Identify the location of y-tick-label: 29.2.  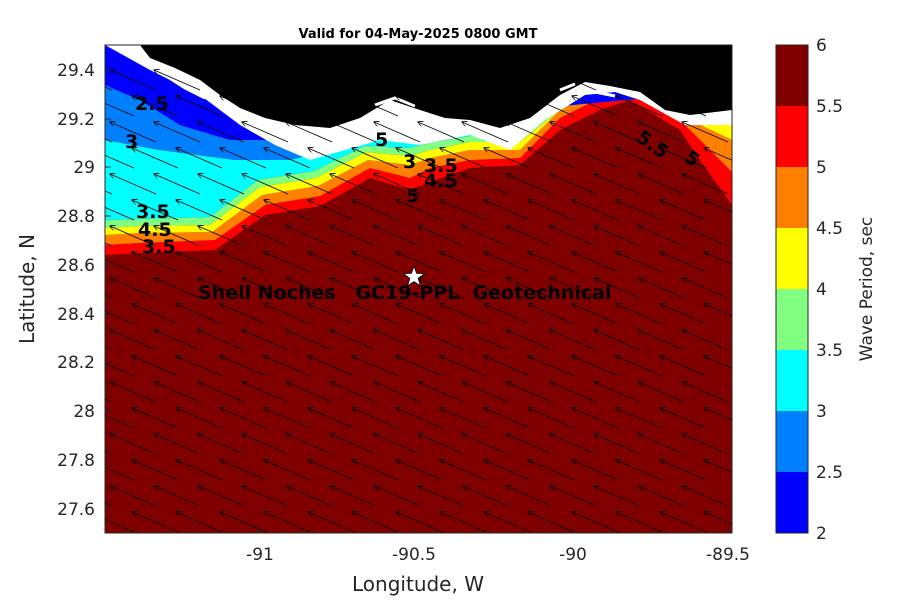
(76, 120).